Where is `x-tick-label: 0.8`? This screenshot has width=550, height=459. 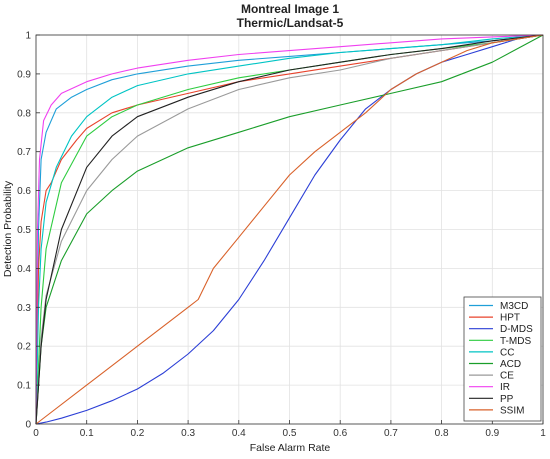 x-tick-label: 0.8 is located at coordinates (442, 433).